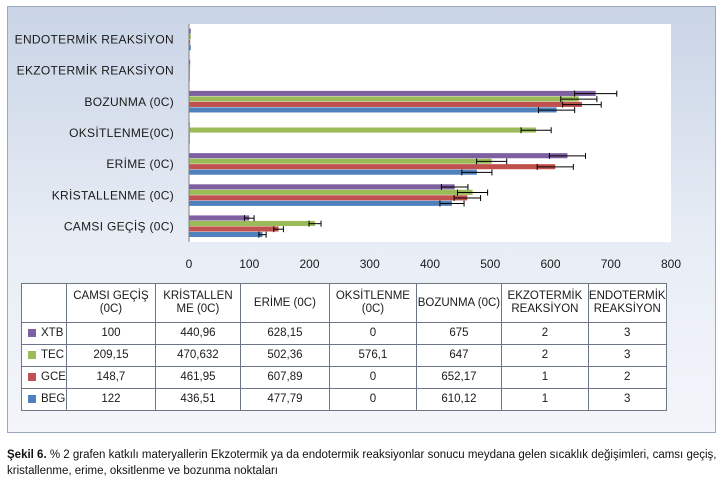  Describe the element at coordinates (284, 399) in the screenshot. I see `table-cell: 477,79` at that location.